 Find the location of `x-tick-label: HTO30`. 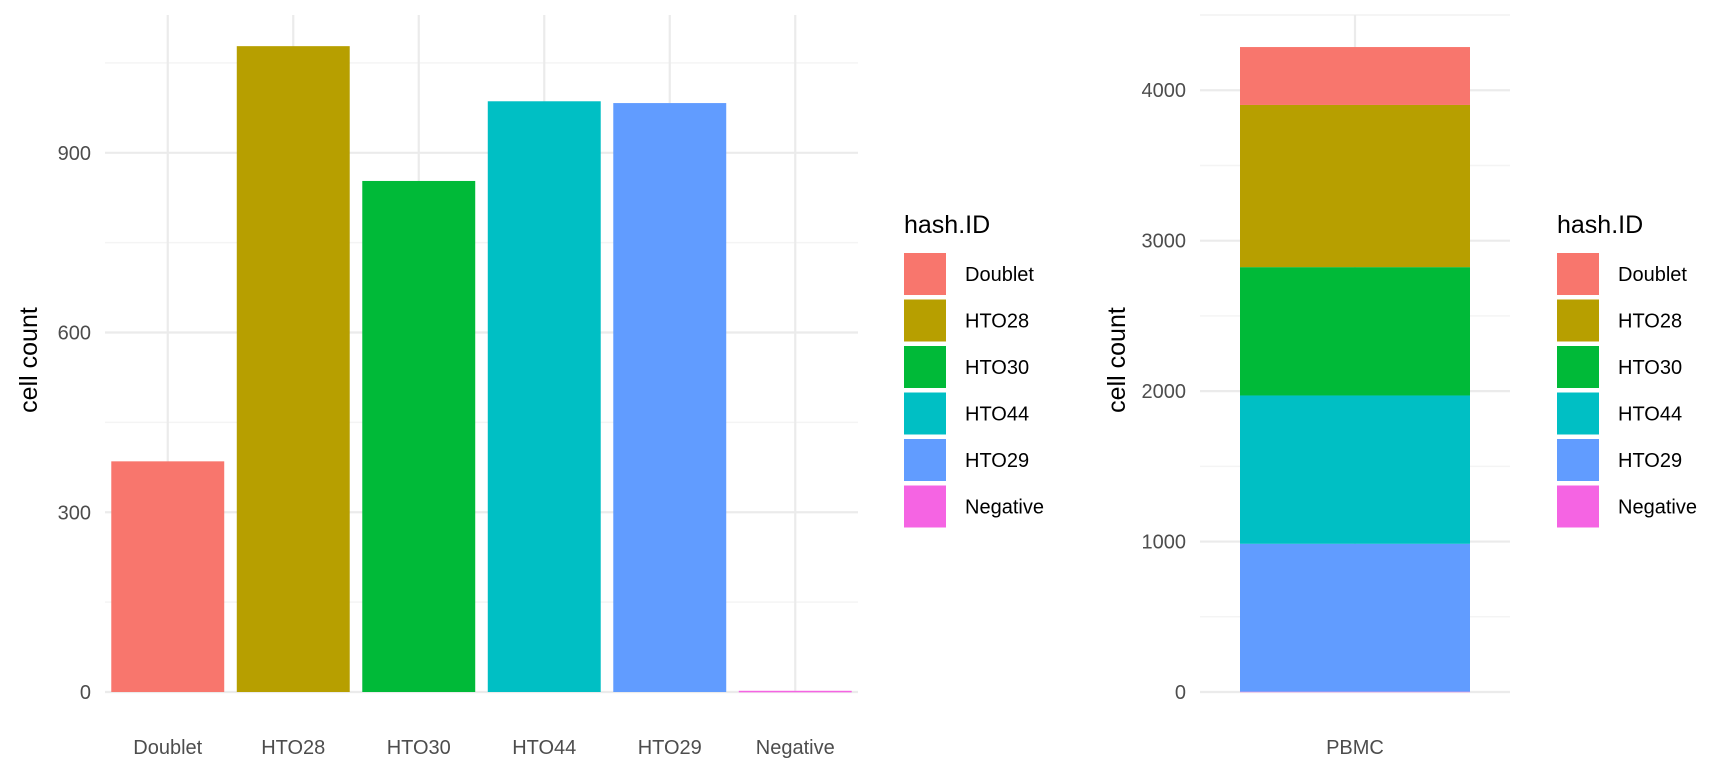

x-tick-label: HTO30 is located at coordinates (419, 748).